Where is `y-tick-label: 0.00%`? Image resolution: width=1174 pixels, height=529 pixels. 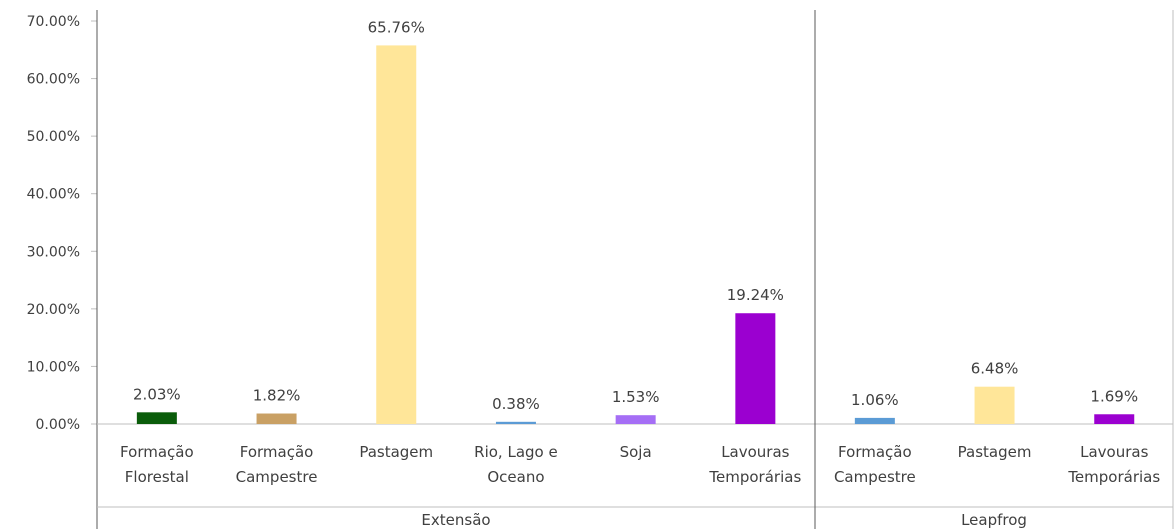
y-tick-label: 0.00% is located at coordinates (58, 425).